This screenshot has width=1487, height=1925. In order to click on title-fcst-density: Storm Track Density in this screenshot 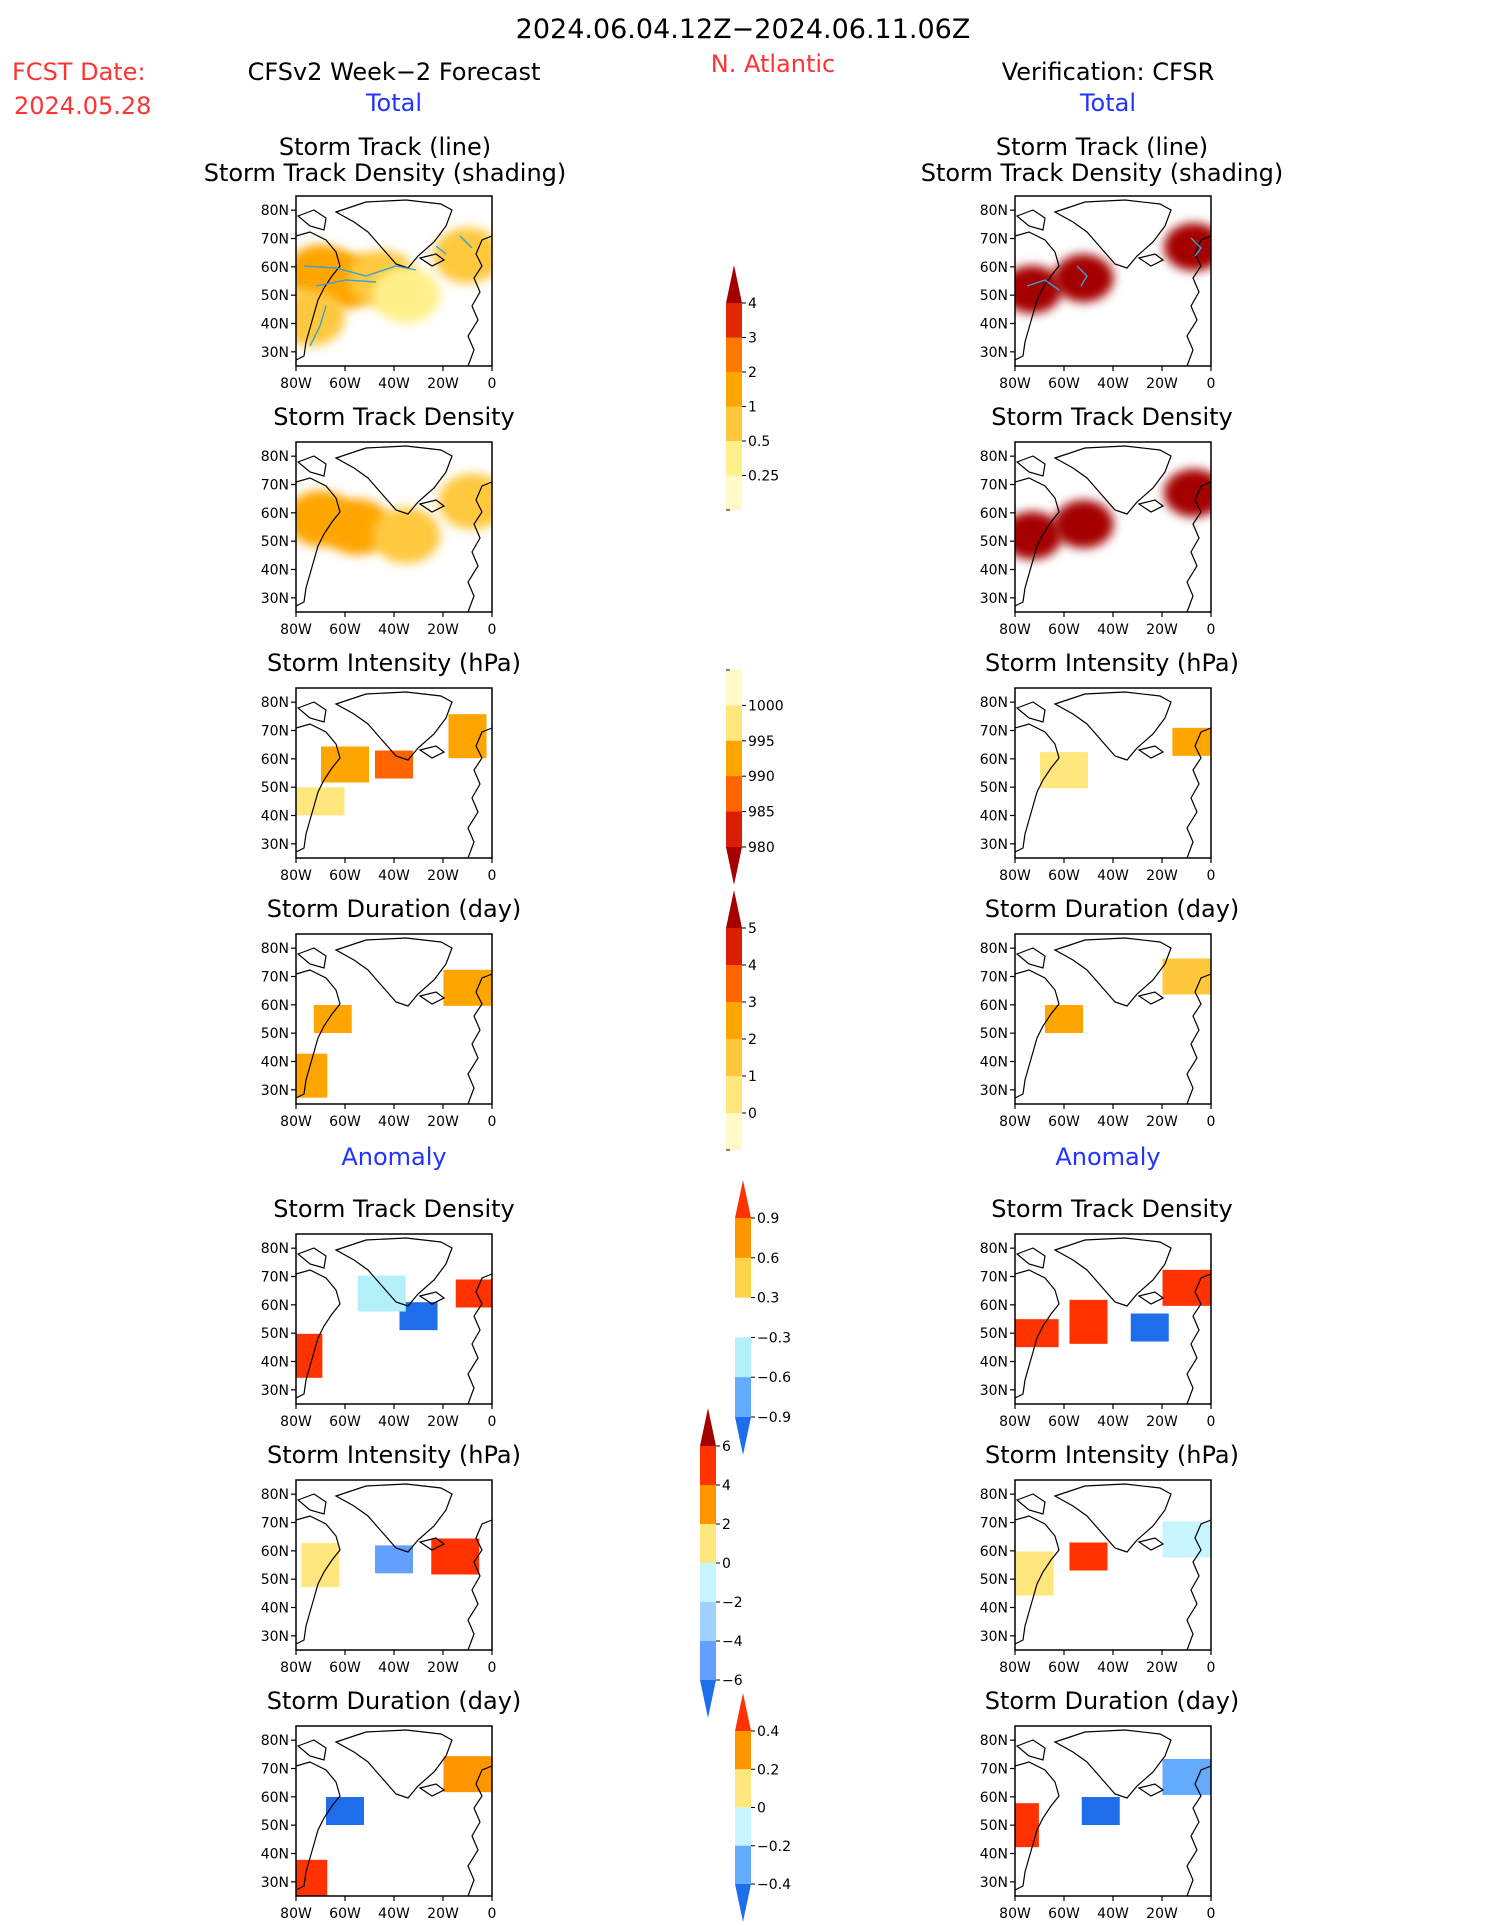, I will do `click(393, 417)`.